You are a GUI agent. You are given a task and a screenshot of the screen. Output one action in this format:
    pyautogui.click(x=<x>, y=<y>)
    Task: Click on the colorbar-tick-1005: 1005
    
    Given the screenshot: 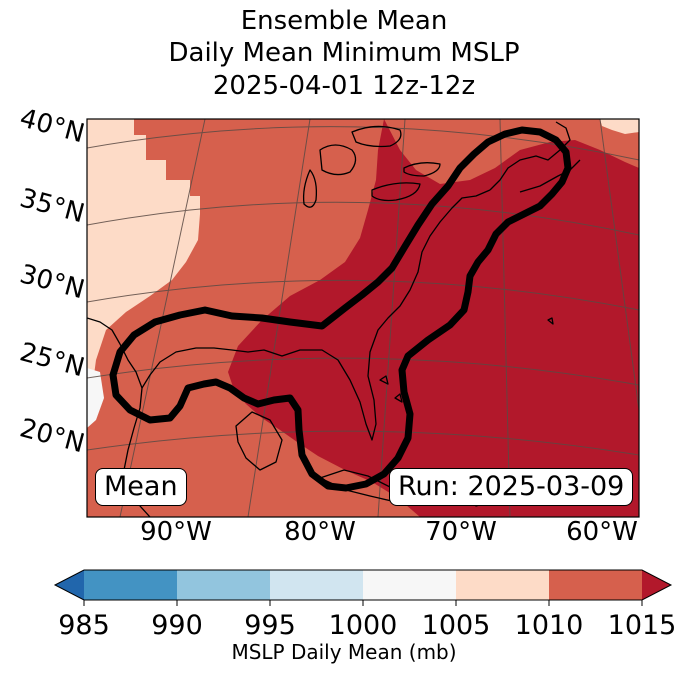 What is the action you would take?
    pyautogui.click(x=456, y=625)
    